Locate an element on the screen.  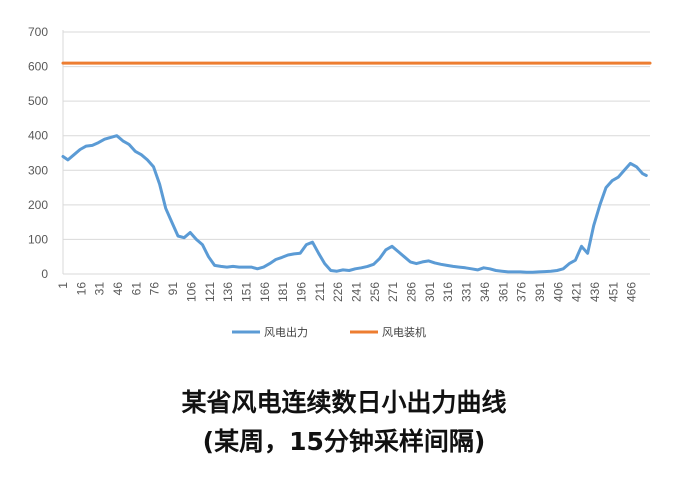
x-tick-label: 451 is located at coordinates (613, 292).